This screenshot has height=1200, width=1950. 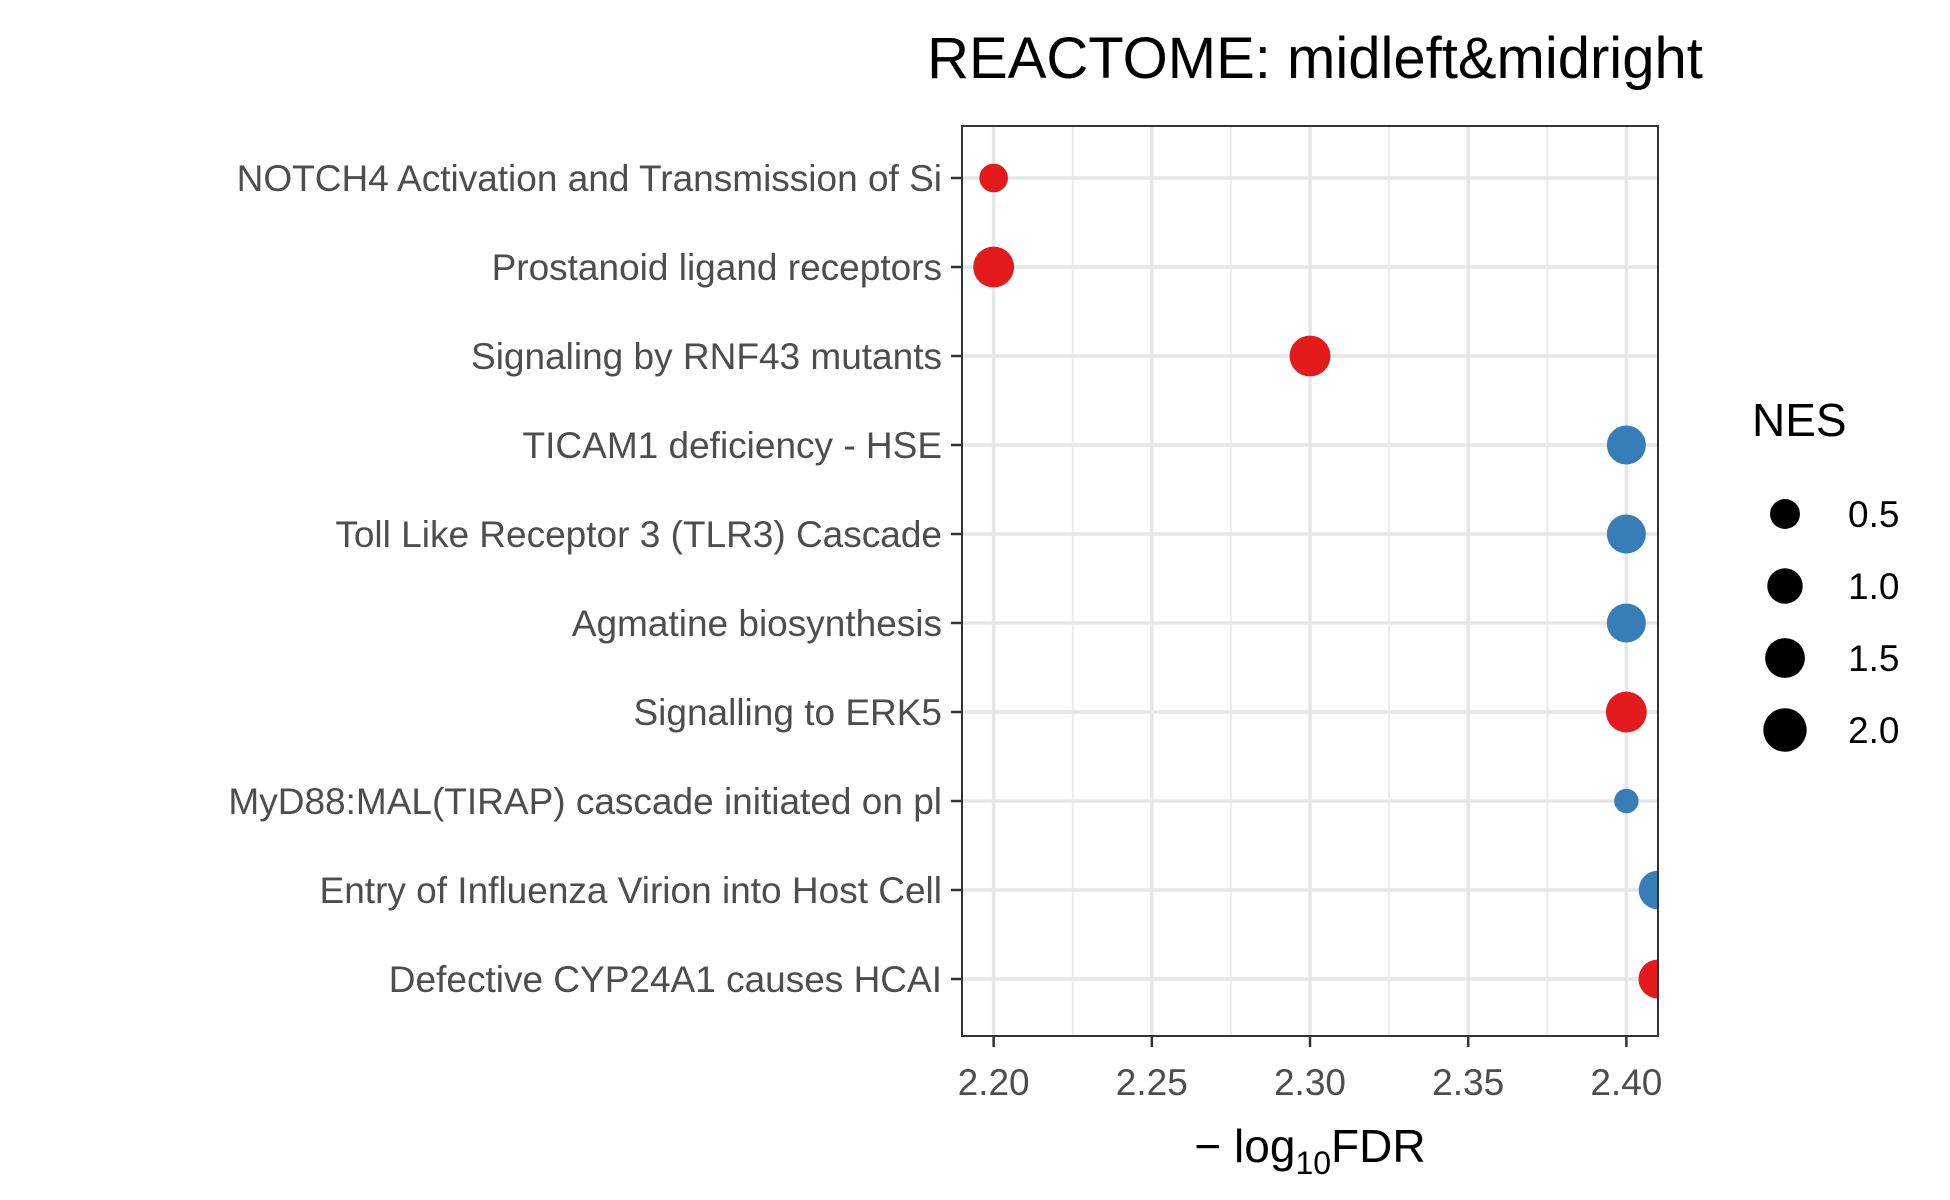 What do you see at coordinates (589, 178) in the screenshot?
I see `y-tick-label: NOTCH4 Activation and Transmission of Si` at bounding box center [589, 178].